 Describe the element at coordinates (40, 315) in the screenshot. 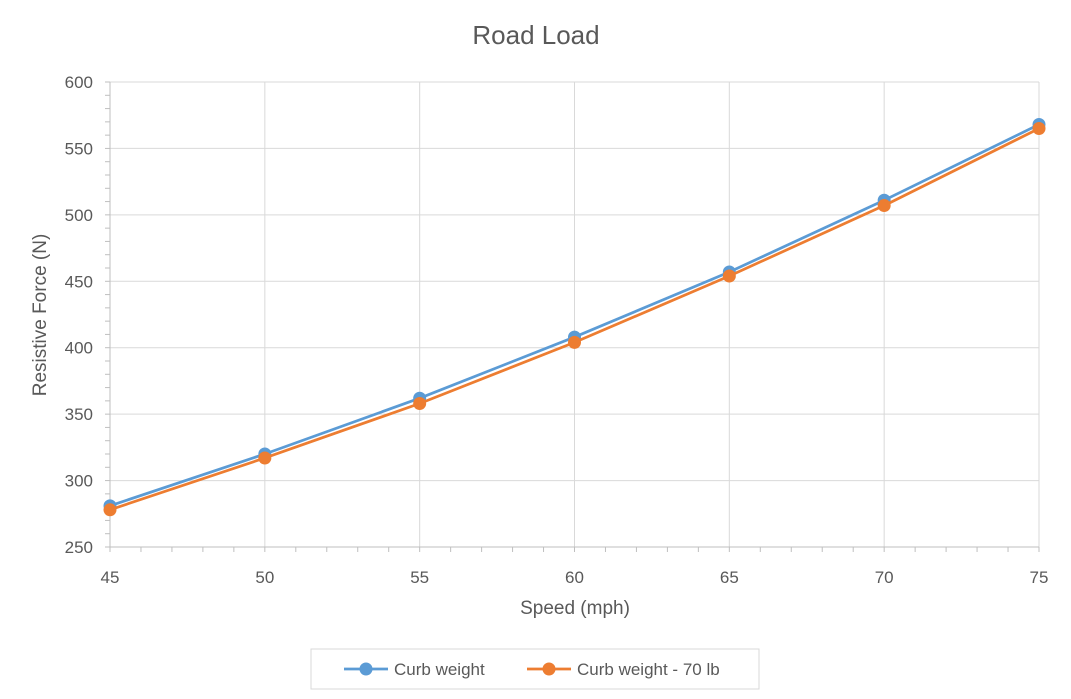

I see `y-axis-title: Resistive Force (N)` at that location.